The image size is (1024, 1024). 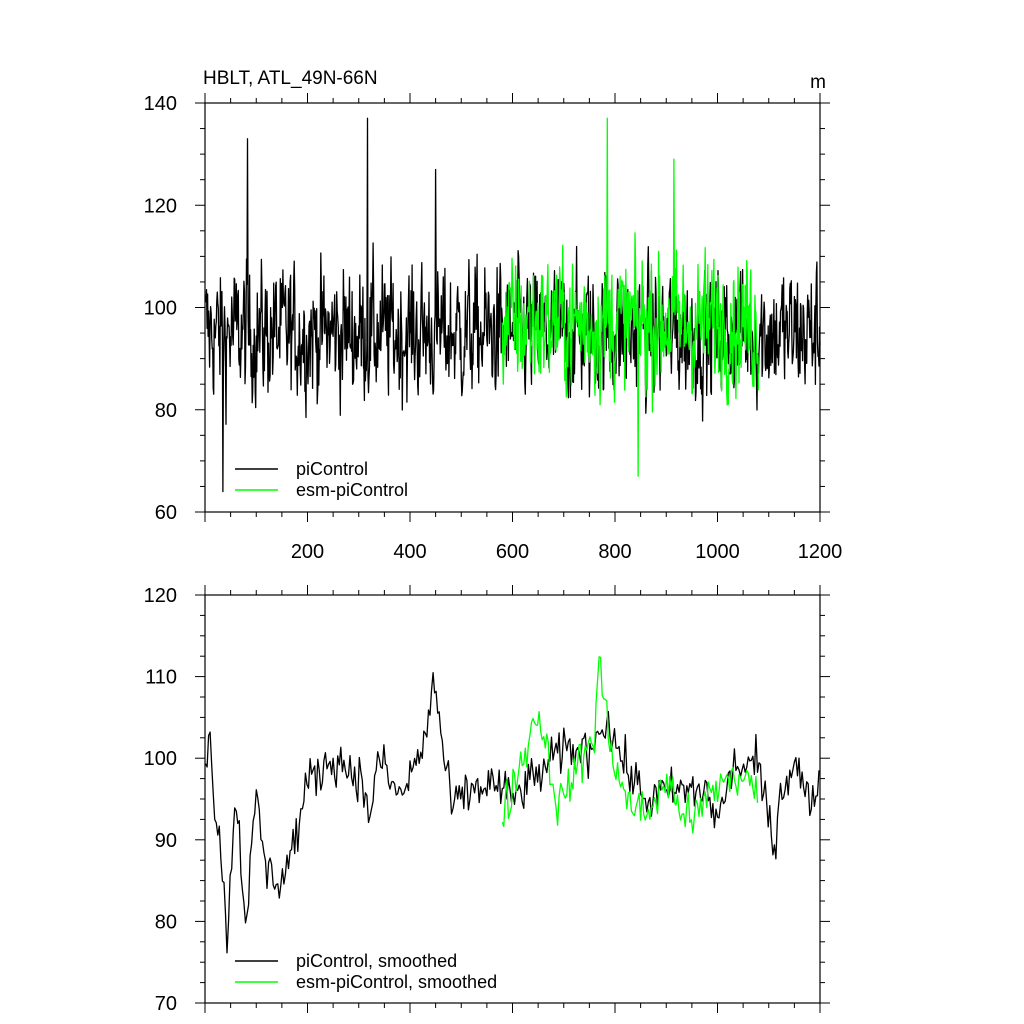 What do you see at coordinates (166, 513) in the screenshot?
I see `y-tick-label: 60` at bounding box center [166, 513].